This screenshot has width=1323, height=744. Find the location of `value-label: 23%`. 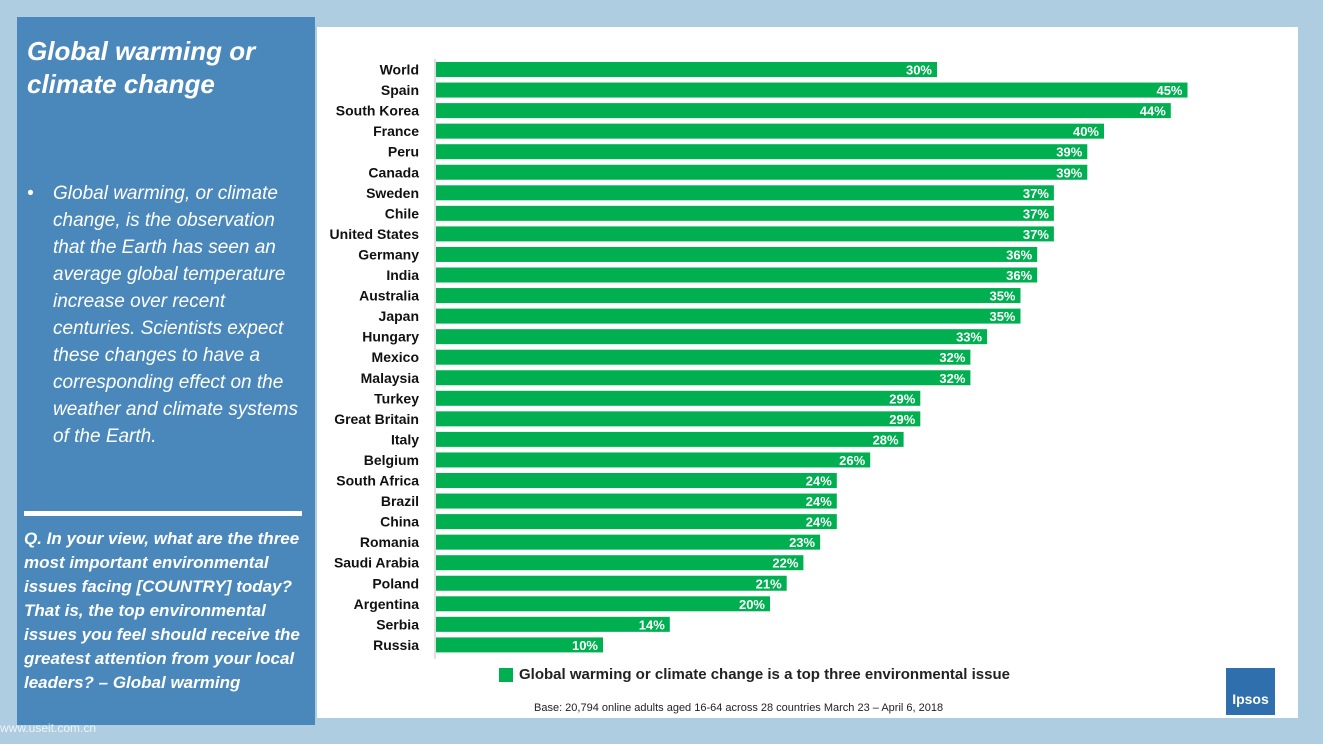

value-label: 23% is located at coordinates (802, 542).